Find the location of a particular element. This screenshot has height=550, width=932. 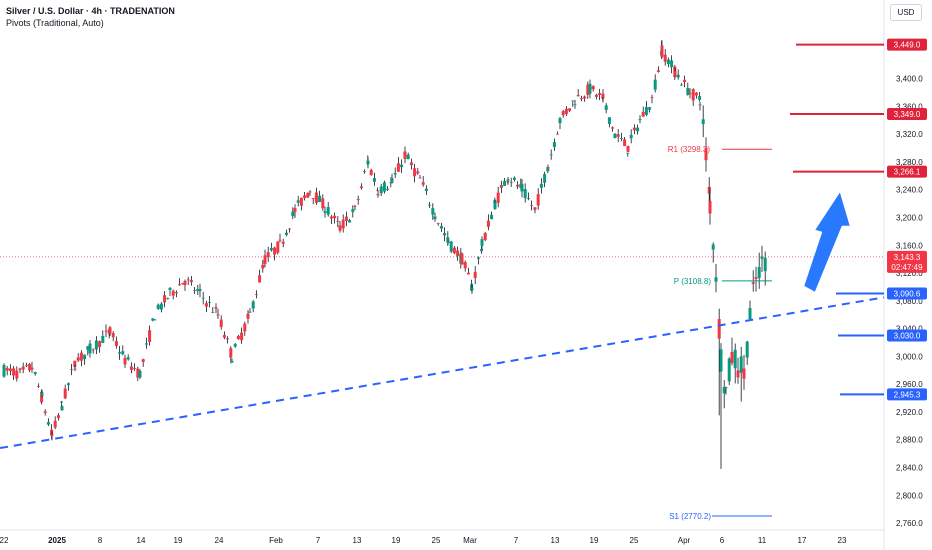

currency-button: USD is located at coordinates (906, 12).